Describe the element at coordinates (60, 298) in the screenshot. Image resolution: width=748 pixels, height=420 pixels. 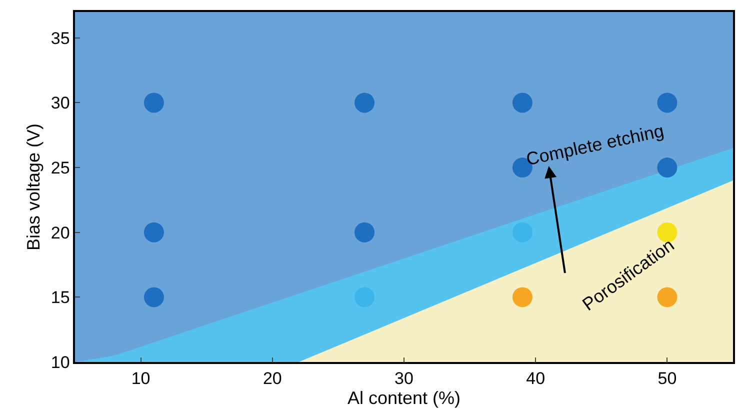
I see `y-tick-label: 15` at that location.